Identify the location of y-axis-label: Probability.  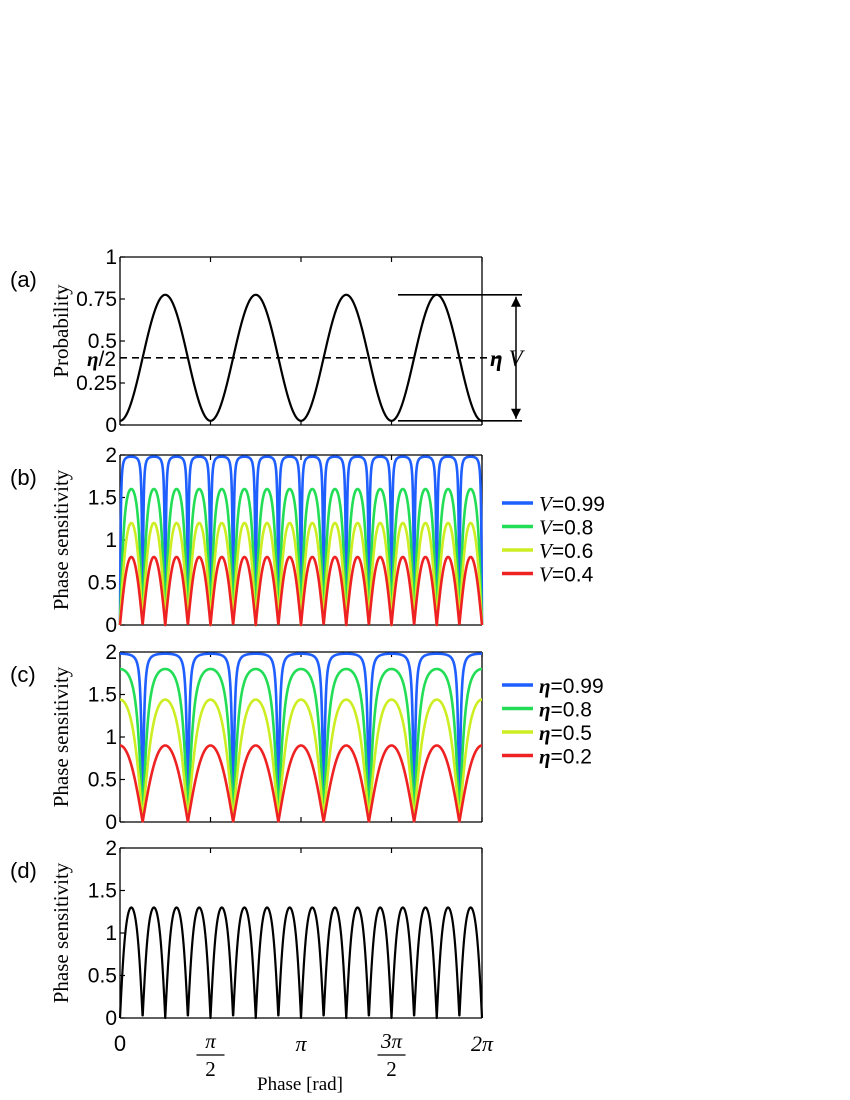
(61, 331).